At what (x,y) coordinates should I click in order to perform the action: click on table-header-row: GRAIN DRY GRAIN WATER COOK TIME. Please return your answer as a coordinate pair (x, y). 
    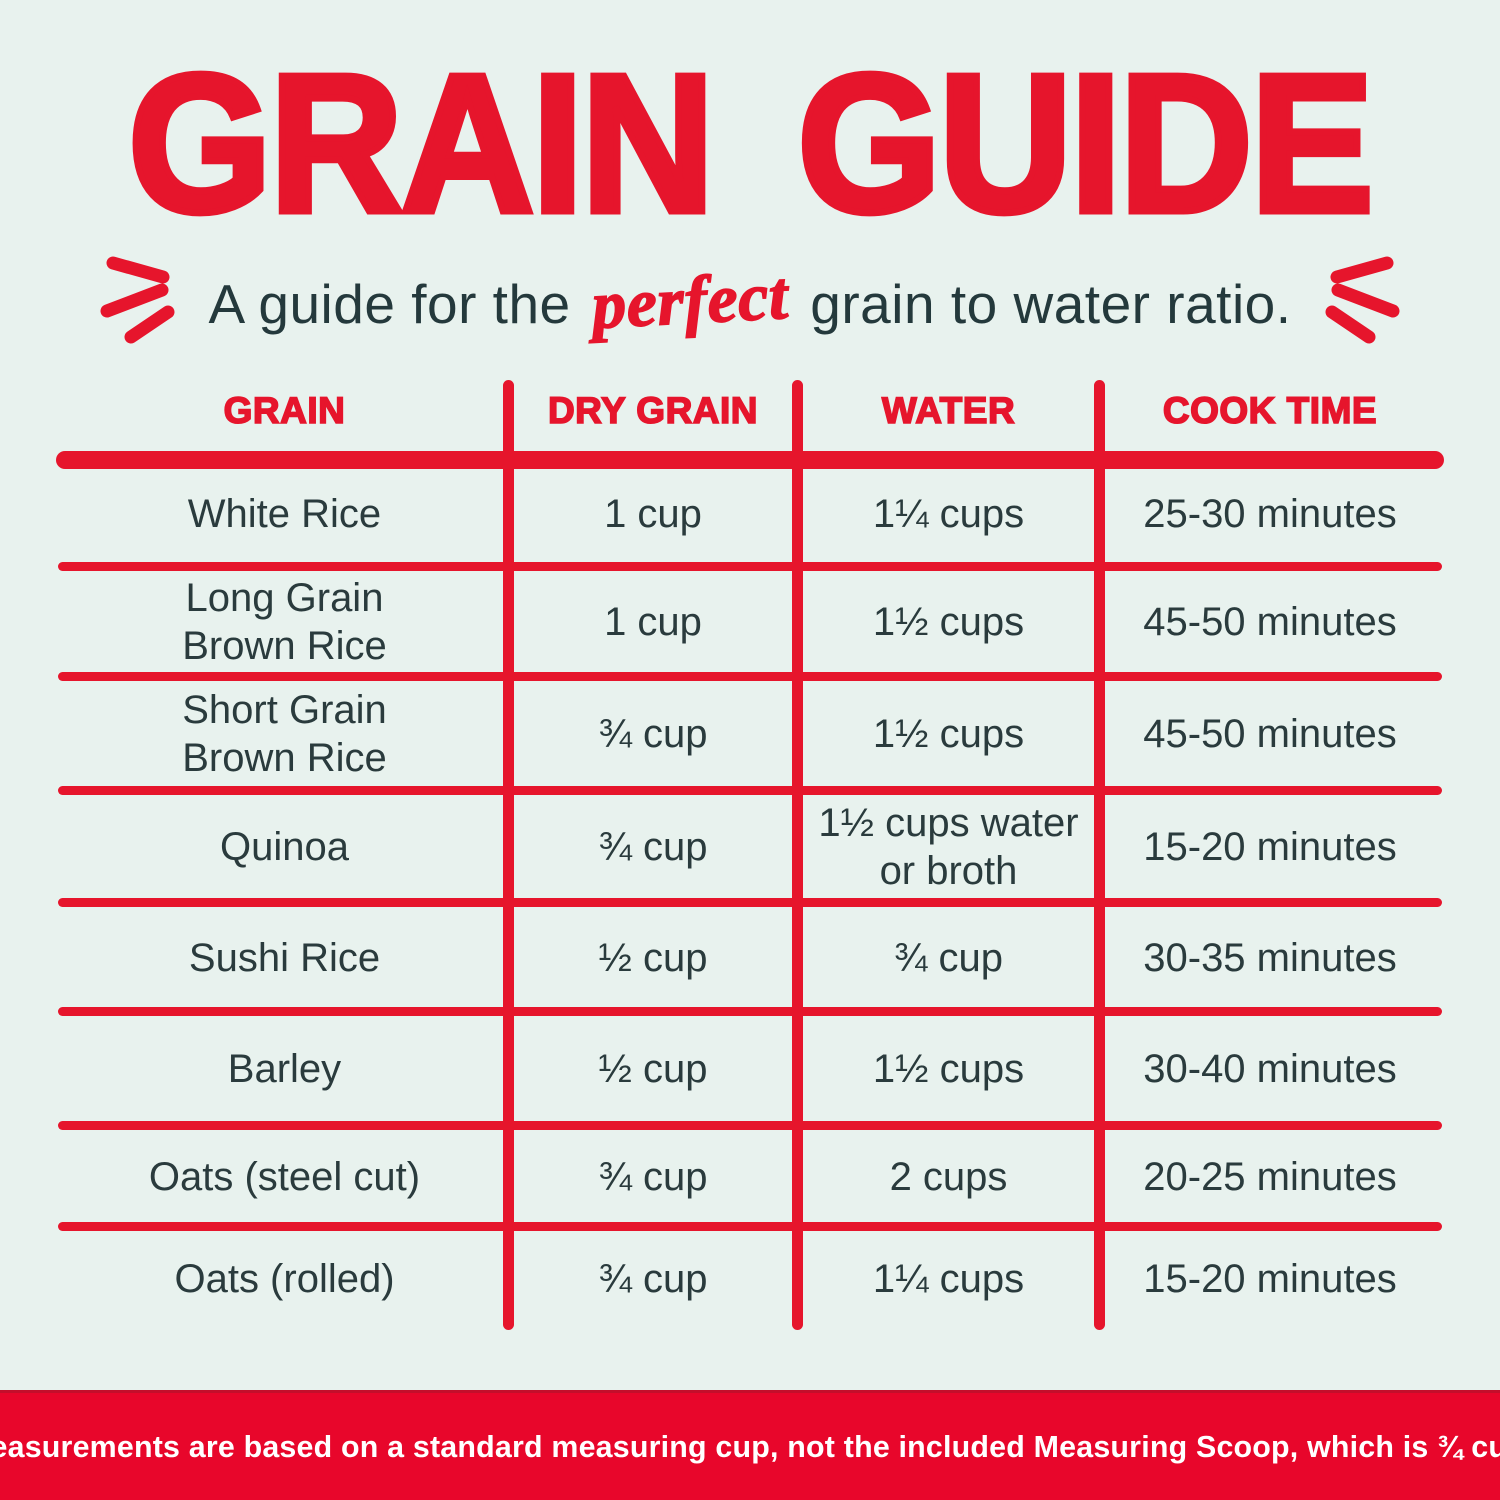
    Looking at the image, I should click on (750, 411).